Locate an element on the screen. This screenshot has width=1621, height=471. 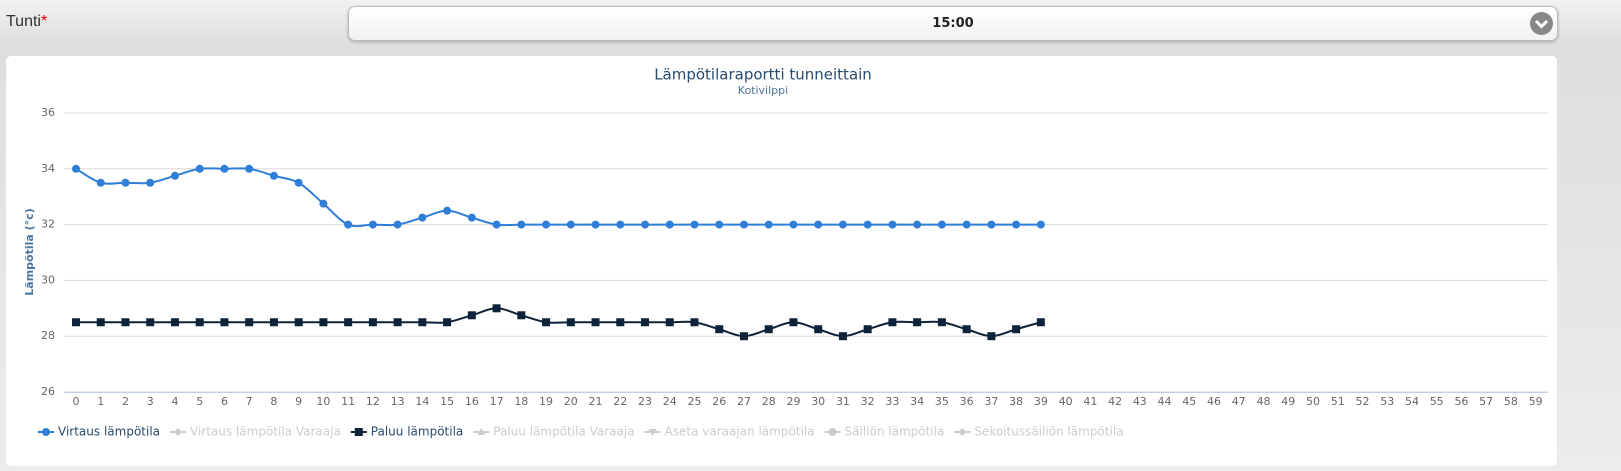
dropdown-icon is located at coordinates (1541, 23).